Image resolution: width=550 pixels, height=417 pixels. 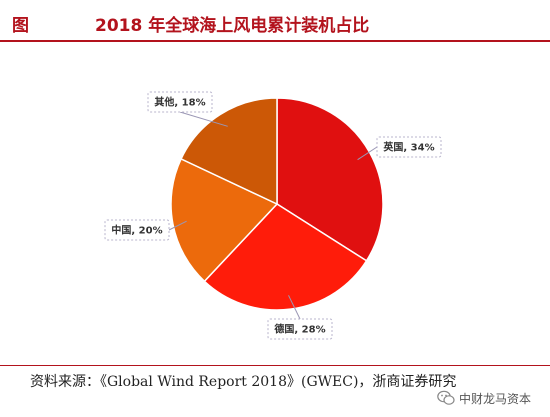 What do you see at coordinates (446, 397) in the screenshot?
I see `wechat-icon` at bounding box center [446, 397].